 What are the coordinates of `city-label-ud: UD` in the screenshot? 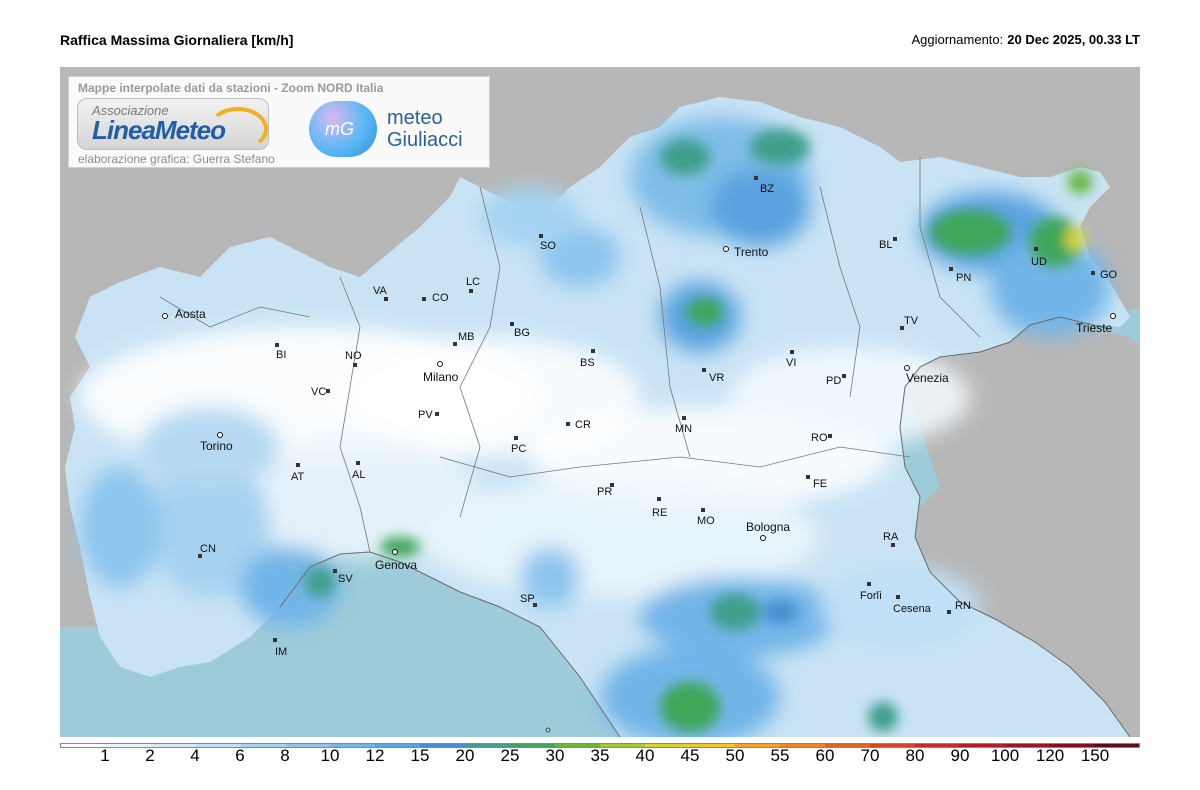 It's located at (1039, 262).